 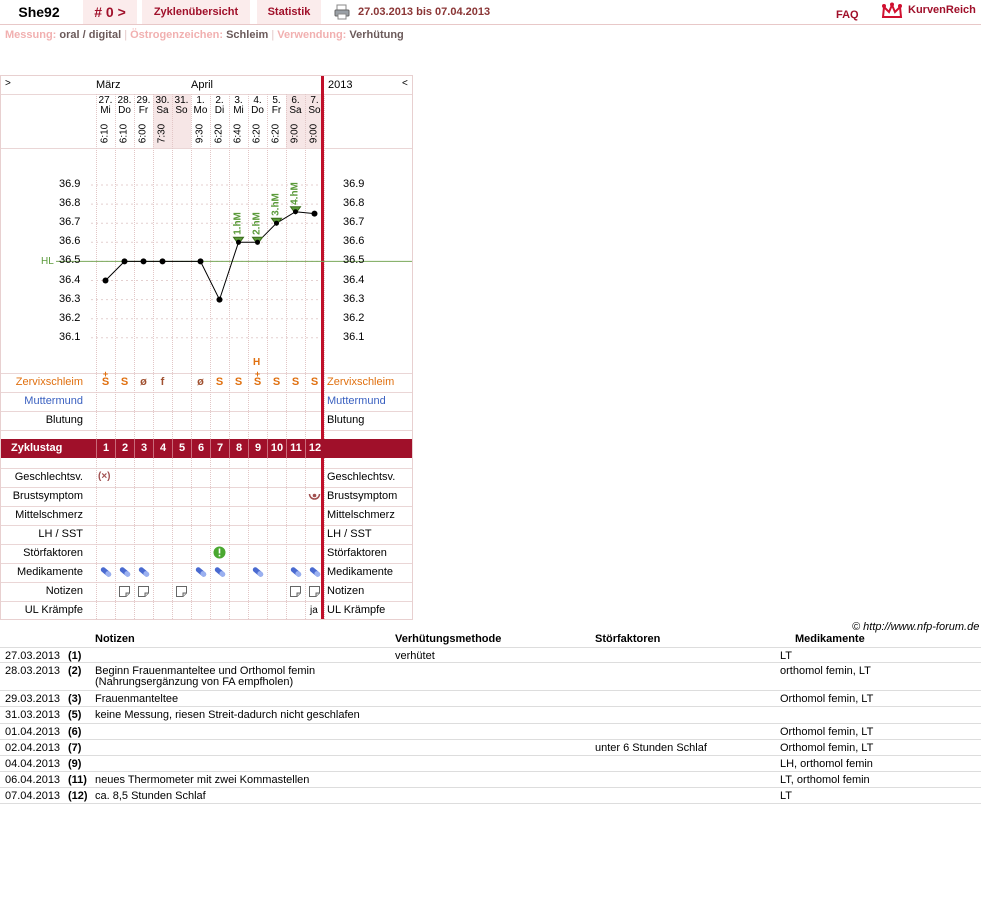 I want to click on cell-date: 06.04.2013, so click(x=33, y=780).